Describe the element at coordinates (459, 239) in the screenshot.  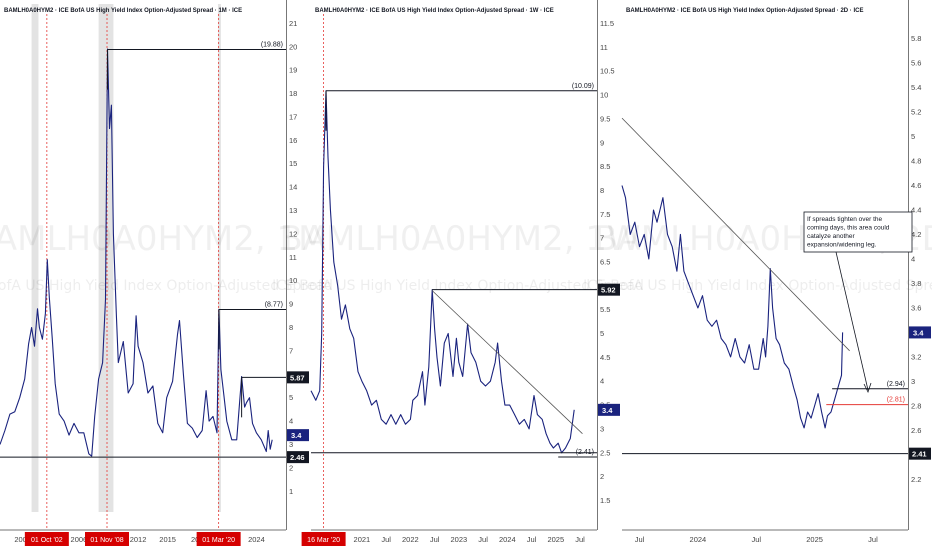
I see `watermark-symbol: BAMLH0A0HYM2, 1W` at that location.